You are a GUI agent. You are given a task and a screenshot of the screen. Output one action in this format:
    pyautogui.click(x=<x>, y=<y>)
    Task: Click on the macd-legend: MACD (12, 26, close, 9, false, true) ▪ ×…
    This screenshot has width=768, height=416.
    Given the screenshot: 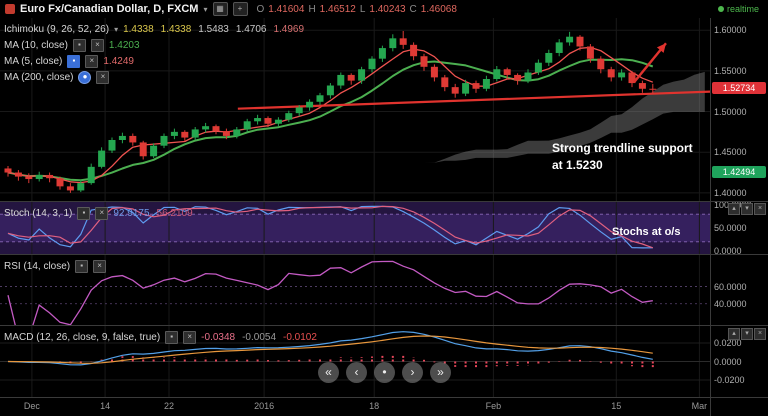 What is the action you would take?
    pyautogui.click(x=164, y=337)
    